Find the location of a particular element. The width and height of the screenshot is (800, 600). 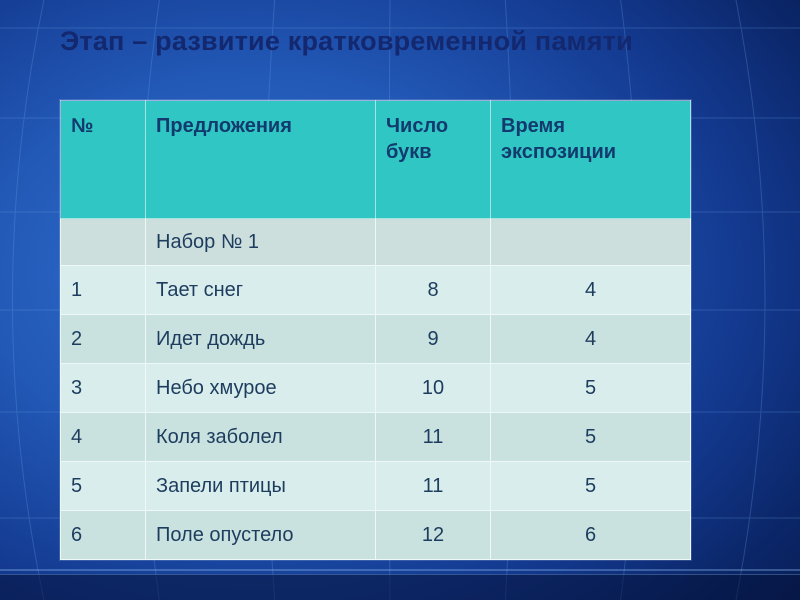

col-header-sentences: Предложения is located at coordinates (260, 159).